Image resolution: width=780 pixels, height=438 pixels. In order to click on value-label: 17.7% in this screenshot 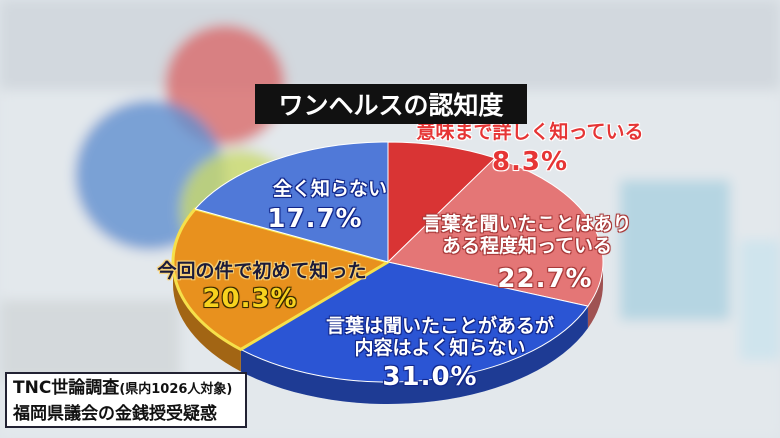, I will do `click(315, 219)`.